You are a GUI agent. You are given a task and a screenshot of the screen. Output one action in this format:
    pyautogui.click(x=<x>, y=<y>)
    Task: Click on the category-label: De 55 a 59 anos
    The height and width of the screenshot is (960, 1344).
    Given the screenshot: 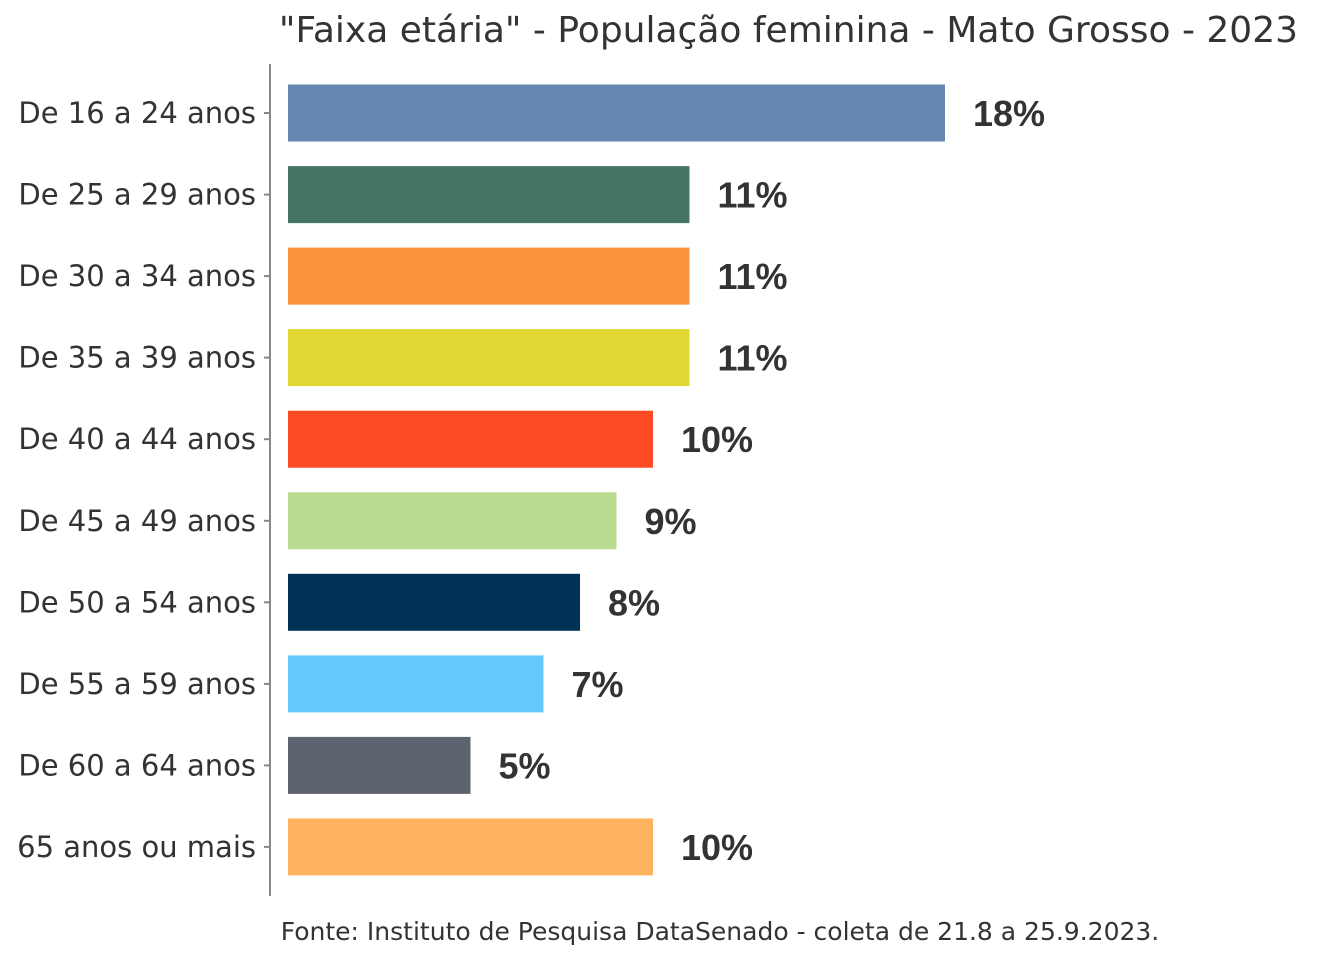 What is the action you would take?
    pyautogui.click(x=137, y=684)
    